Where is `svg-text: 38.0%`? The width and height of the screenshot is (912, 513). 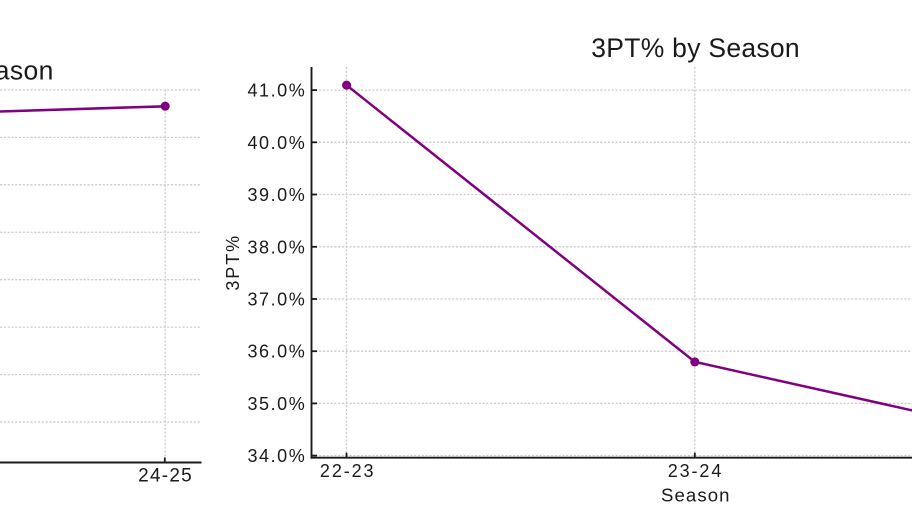 svg-text: 38.0% is located at coordinates (277, 247).